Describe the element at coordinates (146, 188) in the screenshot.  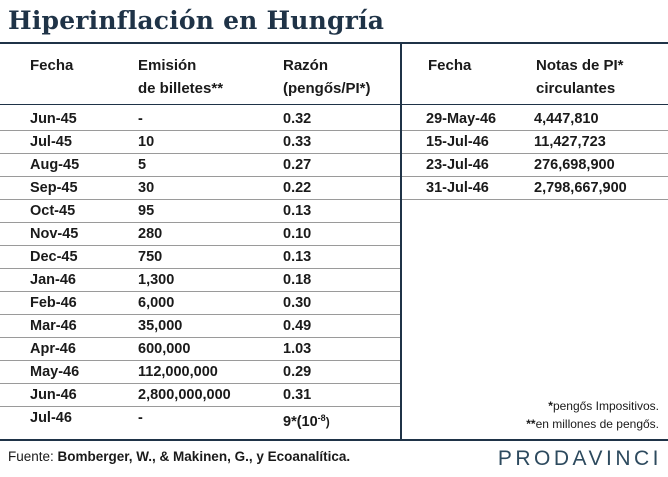
I see `issue-cell: 30` at that location.